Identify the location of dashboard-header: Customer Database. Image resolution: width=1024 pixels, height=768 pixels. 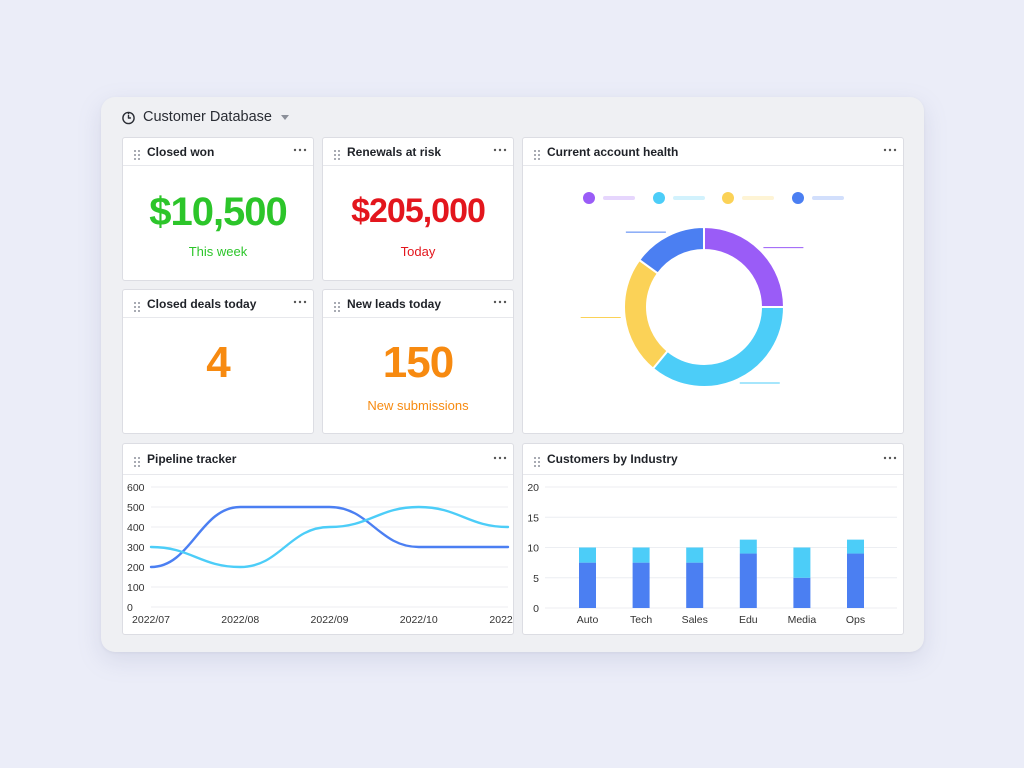
(205, 117).